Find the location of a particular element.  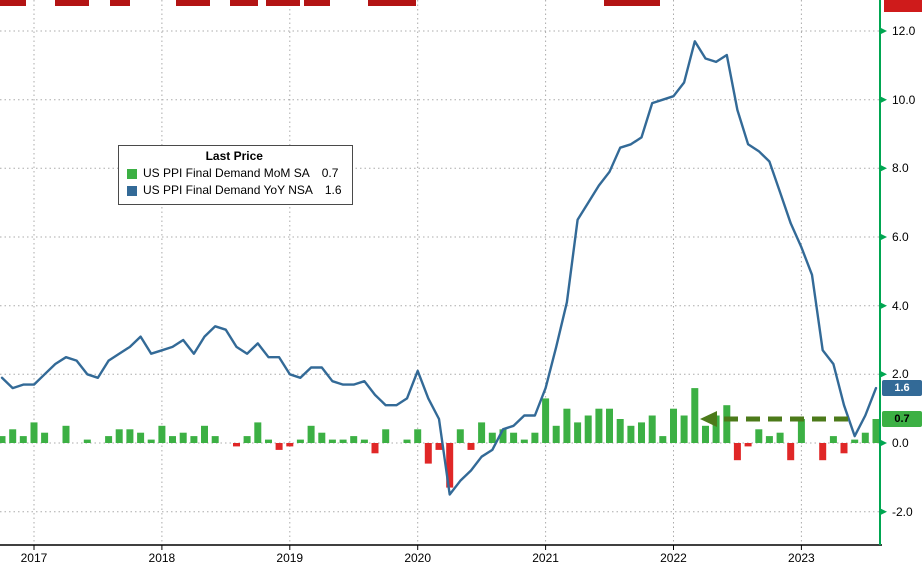

y-axis-label: 0.0 is located at coordinates (900, 443).